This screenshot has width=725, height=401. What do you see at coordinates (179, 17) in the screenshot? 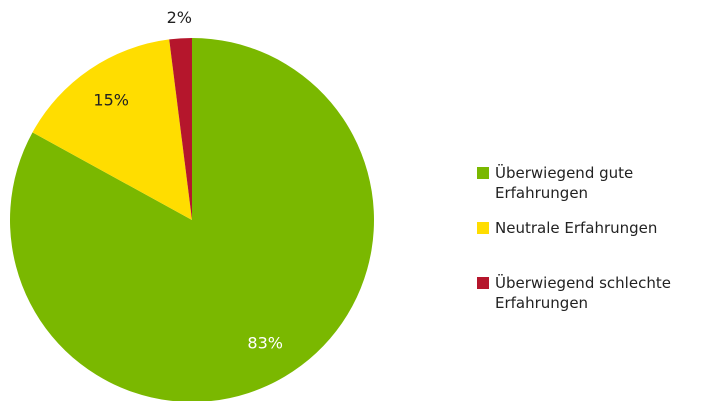
I see `data-label: 2%` at bounding box center [179, 17].